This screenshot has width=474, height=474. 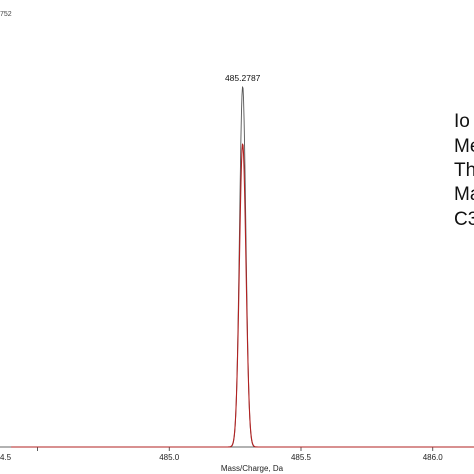 What do you see at coordinates (6, 457) in the screenshot?
I see `x-tick-label: 4.5` at bounding box center [6, 457].